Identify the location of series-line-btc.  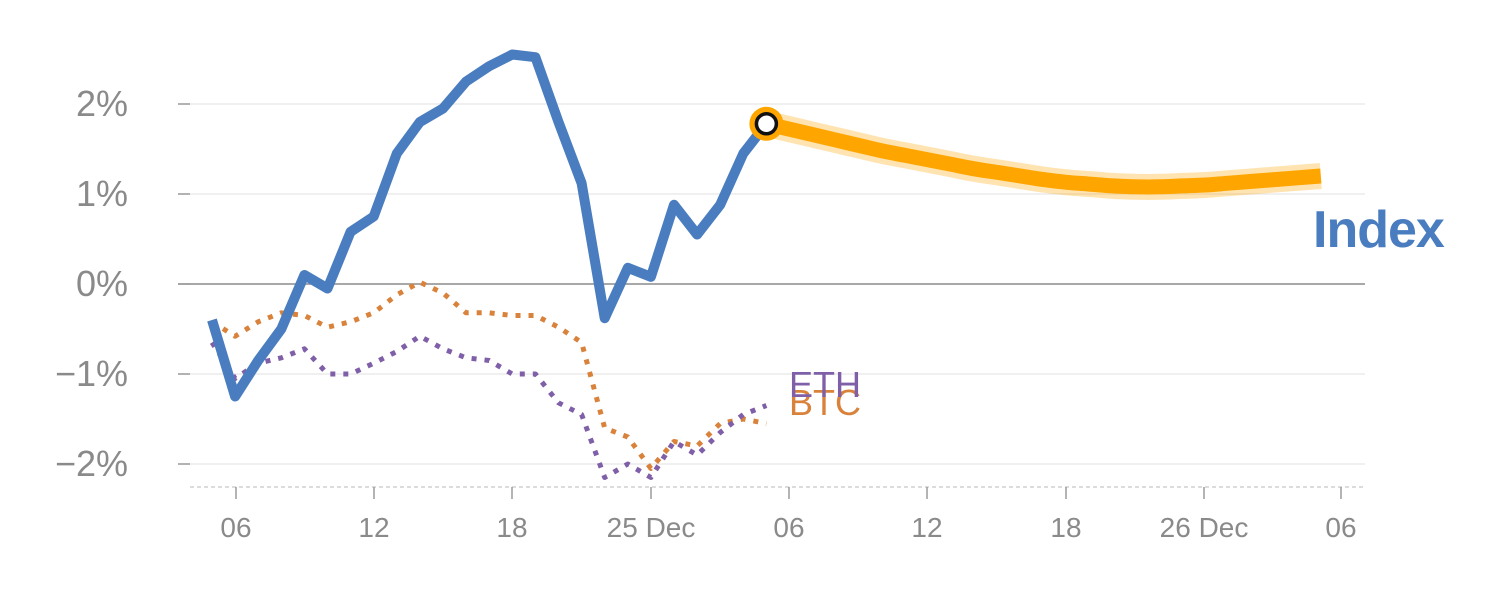
(488, 375).